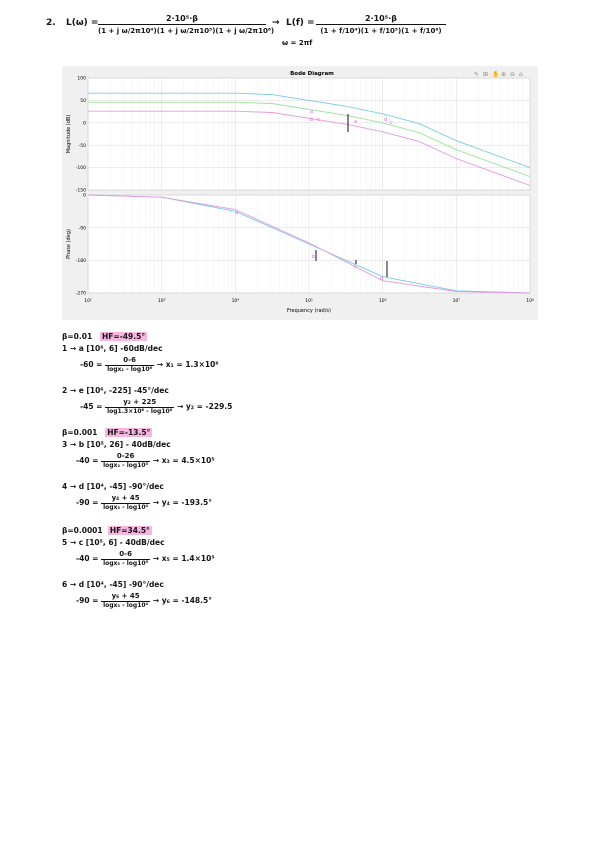  I want to click on x-tick-label: 10², so click(88, 301).